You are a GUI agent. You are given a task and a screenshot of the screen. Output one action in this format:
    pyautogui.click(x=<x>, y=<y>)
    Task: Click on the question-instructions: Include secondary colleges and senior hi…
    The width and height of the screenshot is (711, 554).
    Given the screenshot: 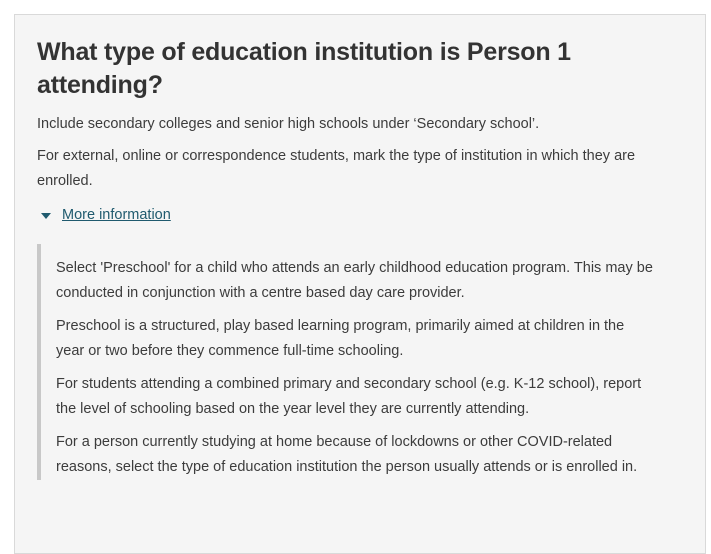 What is the action you would take?
    pyautogui.click(x=360, y=153)
    